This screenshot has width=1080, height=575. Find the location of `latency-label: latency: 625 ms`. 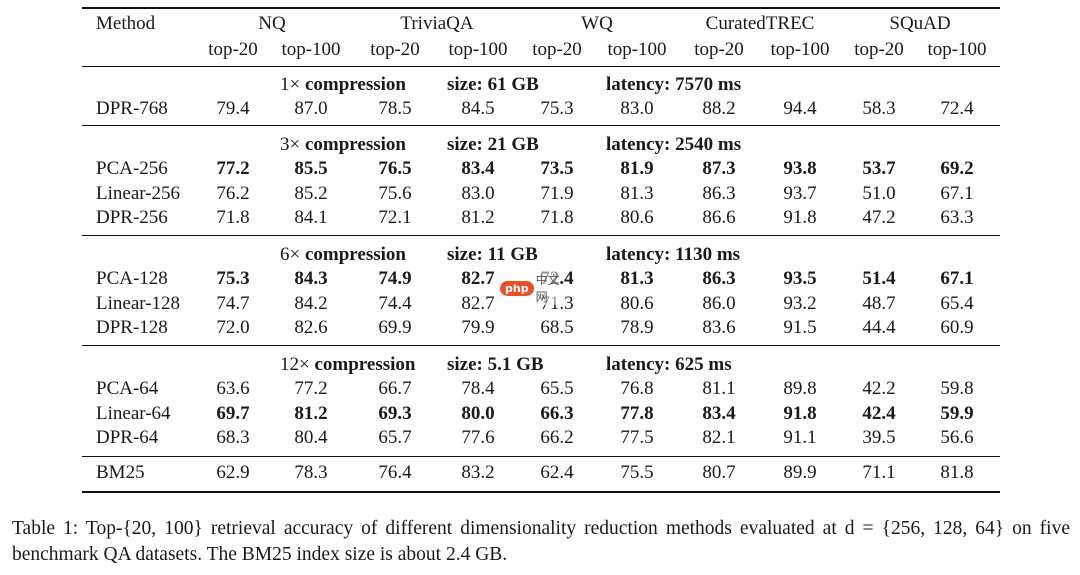

latency-label: latency: 625 ms is located at coordinates (669, 364).